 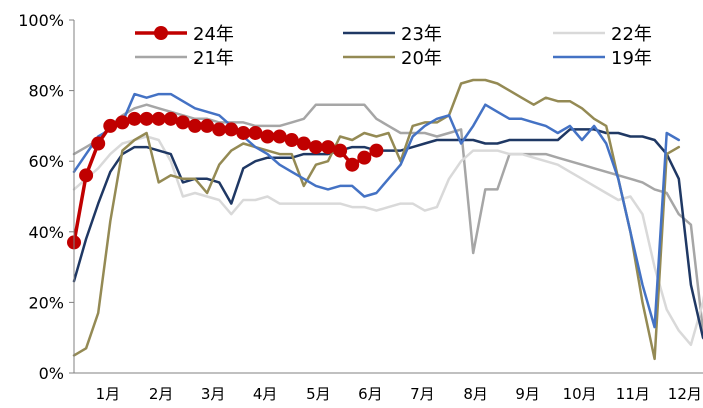 I want to click on legend-label: 23年, so click(x=421, y=34).